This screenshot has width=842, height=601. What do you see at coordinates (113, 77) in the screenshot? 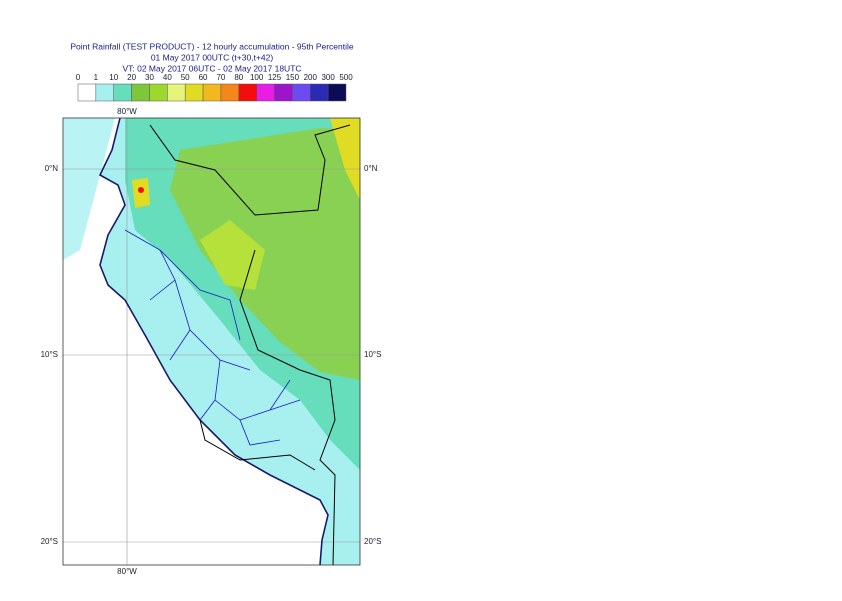
I see `legend-label: 10` at bounding box center [113, 77].